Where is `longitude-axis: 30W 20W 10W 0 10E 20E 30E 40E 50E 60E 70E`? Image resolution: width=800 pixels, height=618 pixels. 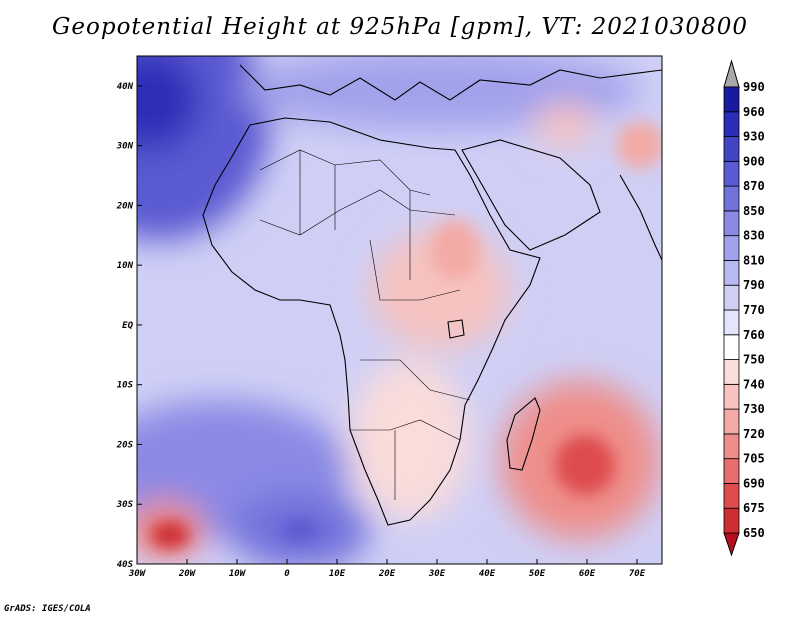 longitude-axis: 30W 20W 10W 0 10E 20E 30E 40E 50E 60E 70E is located at coordinates (387, 569).